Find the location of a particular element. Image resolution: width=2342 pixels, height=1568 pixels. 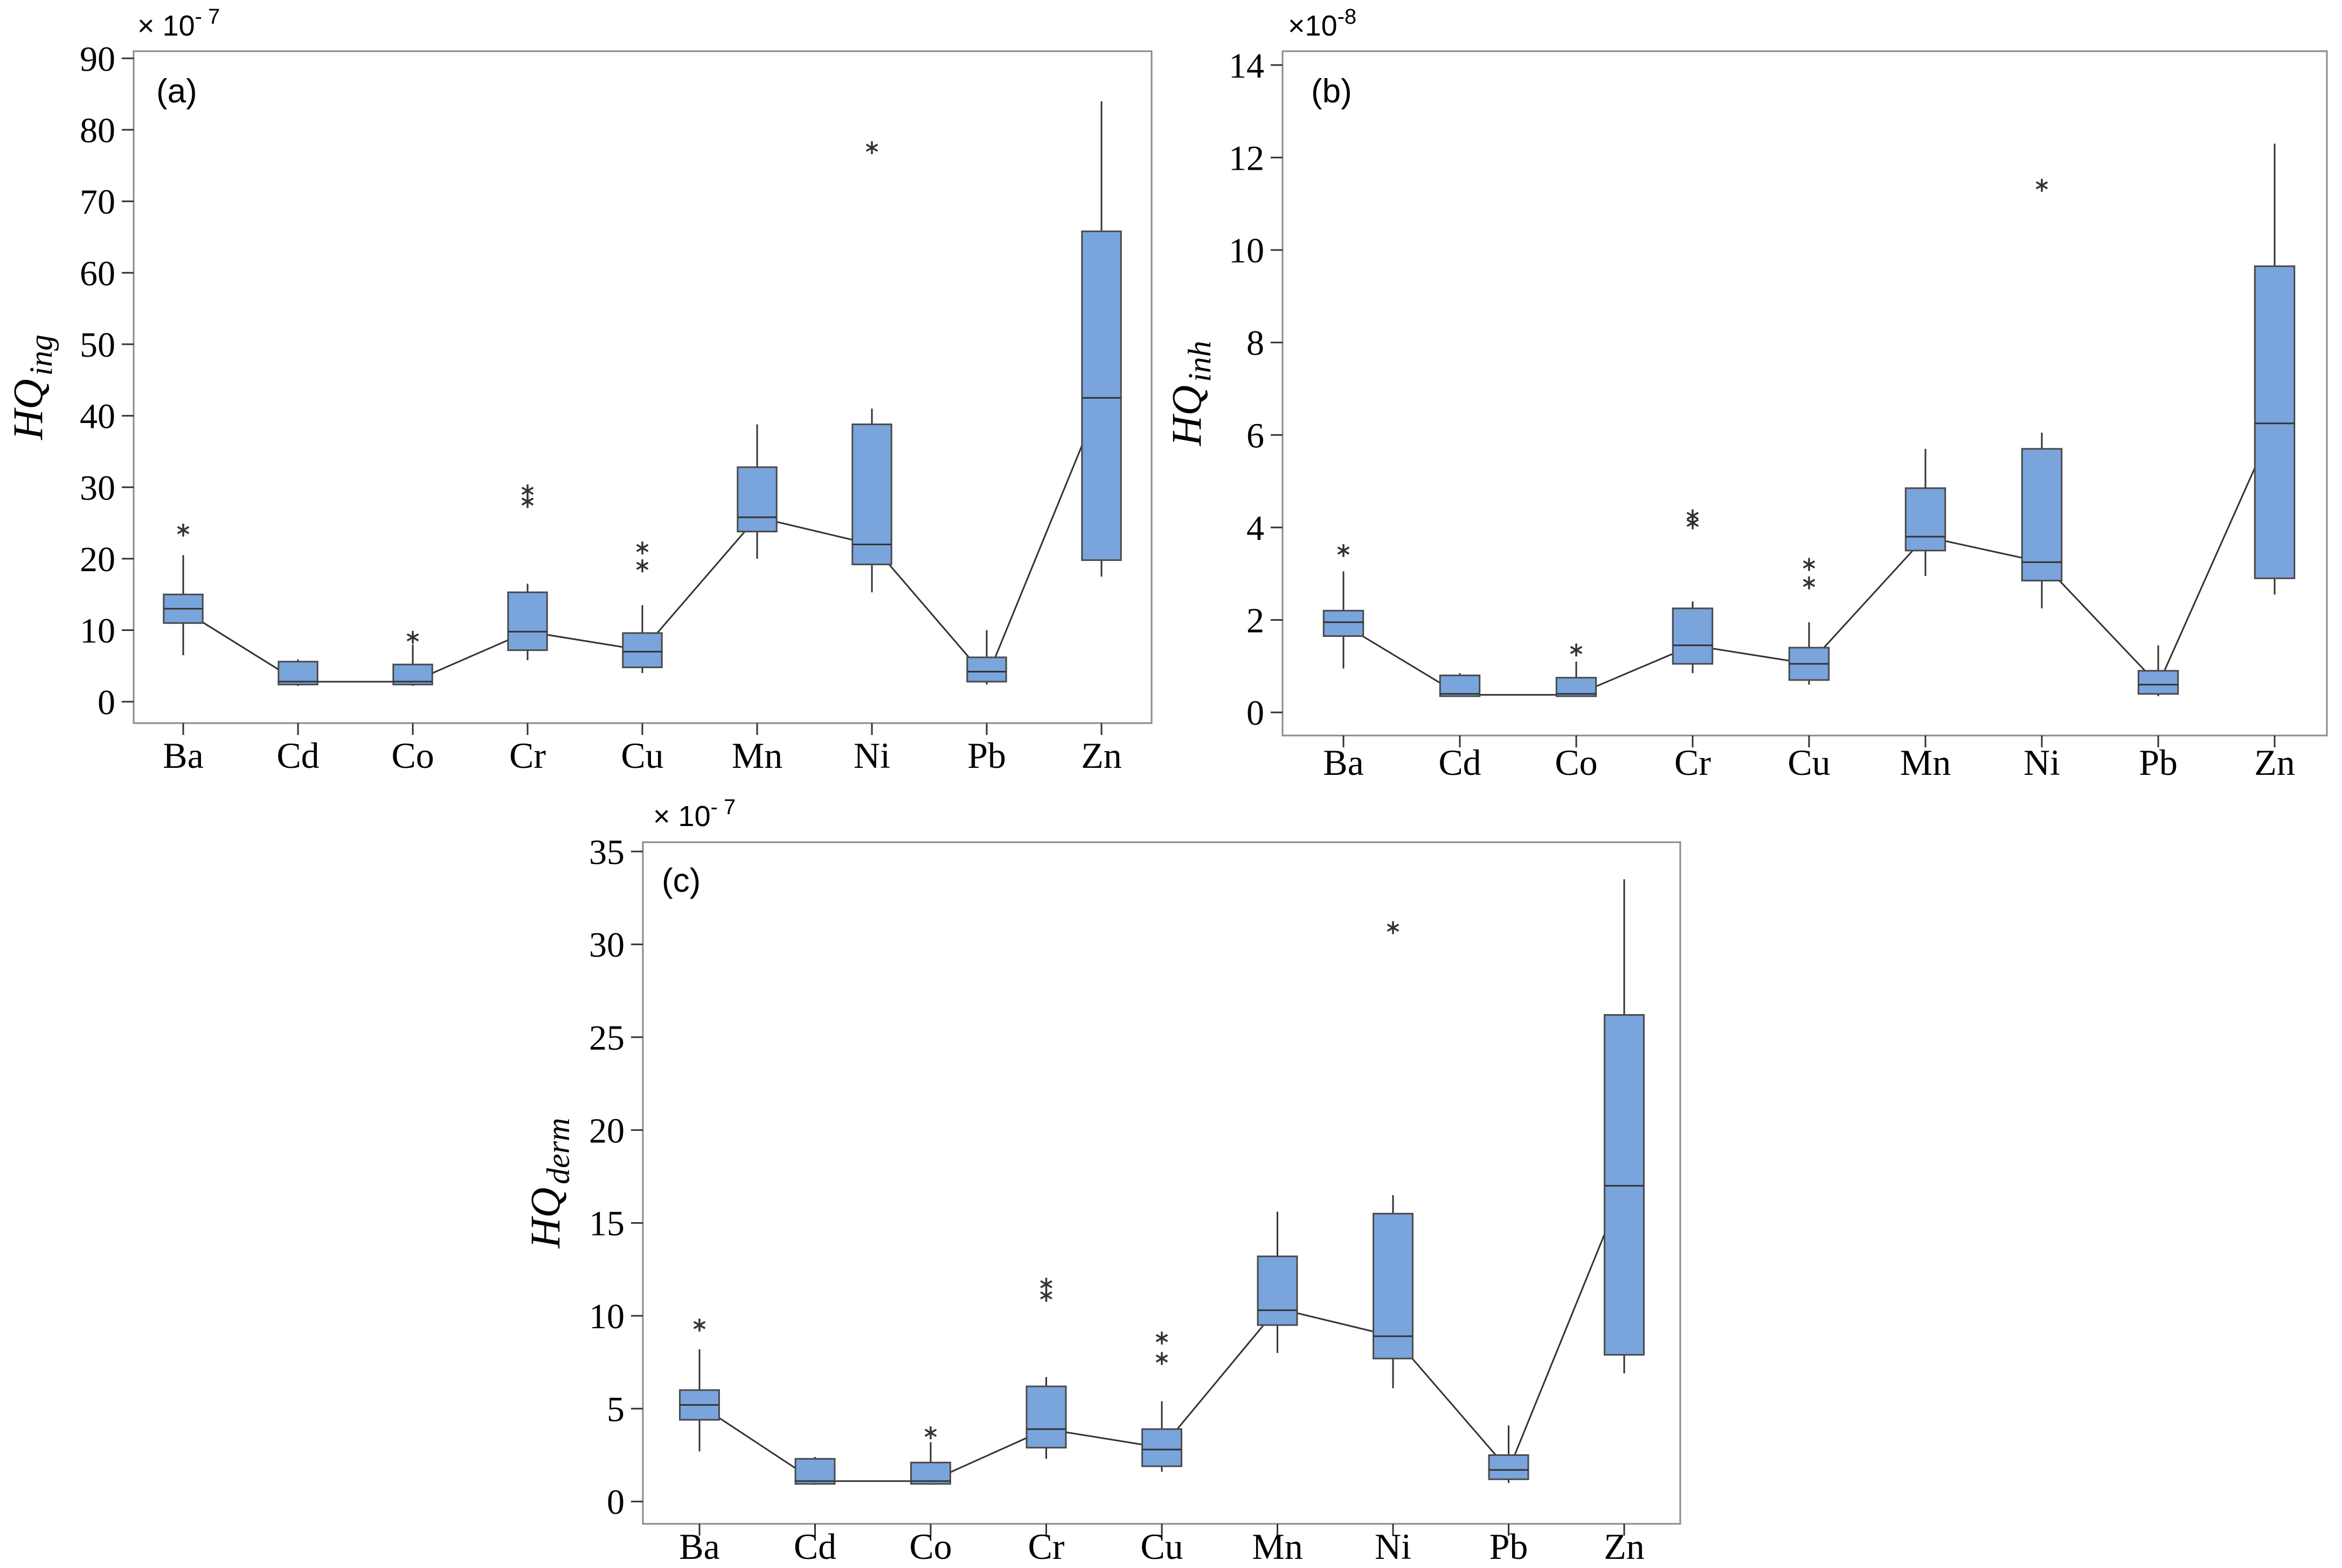

y-tick-label: 2 is located at coordinates (1255, 621).